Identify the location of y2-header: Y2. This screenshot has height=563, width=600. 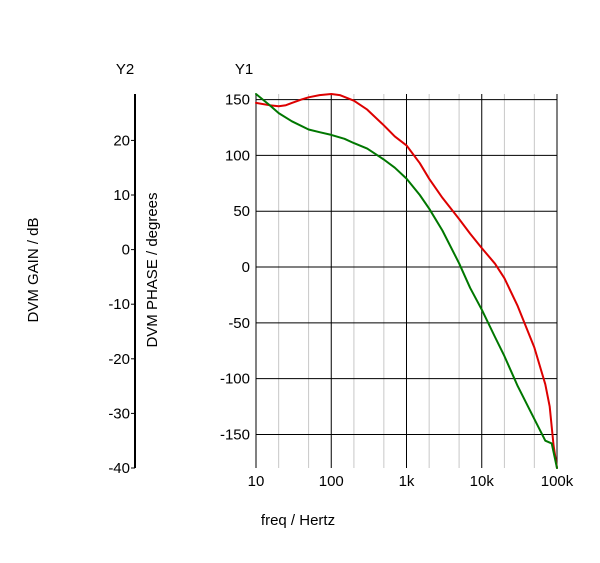
(125, 69).